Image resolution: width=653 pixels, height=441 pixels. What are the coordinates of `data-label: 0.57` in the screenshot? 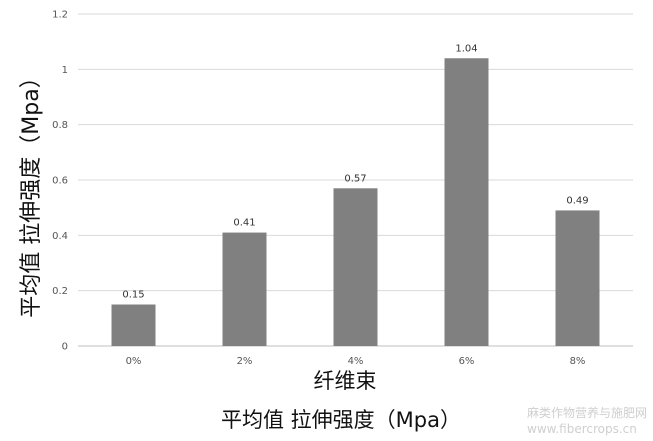 It's located at (355, 178).